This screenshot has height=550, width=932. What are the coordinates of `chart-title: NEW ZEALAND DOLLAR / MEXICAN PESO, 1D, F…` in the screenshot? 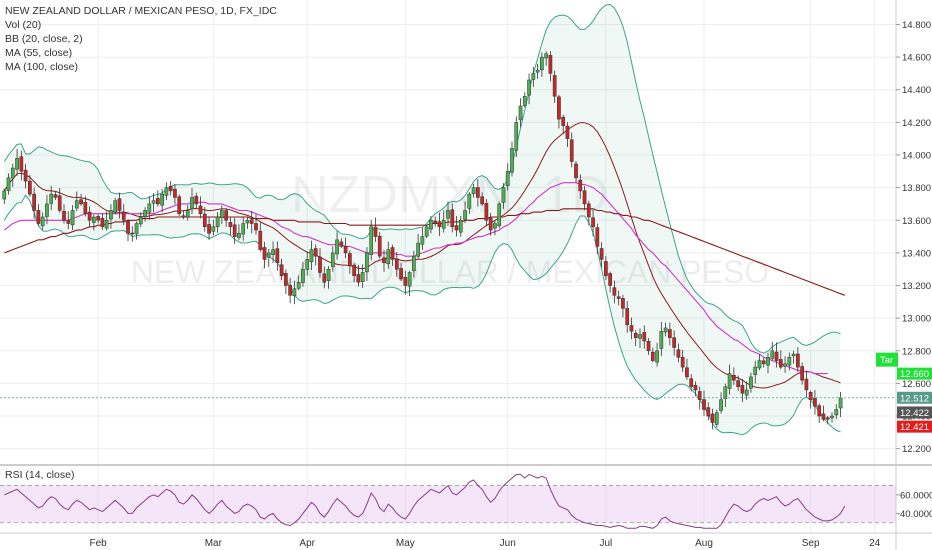 It's located at (141, 11).